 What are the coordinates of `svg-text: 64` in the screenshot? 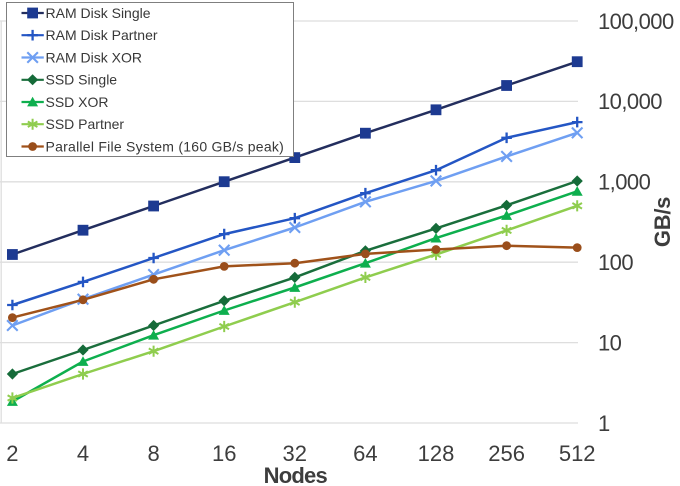 It's located at (365, 453).